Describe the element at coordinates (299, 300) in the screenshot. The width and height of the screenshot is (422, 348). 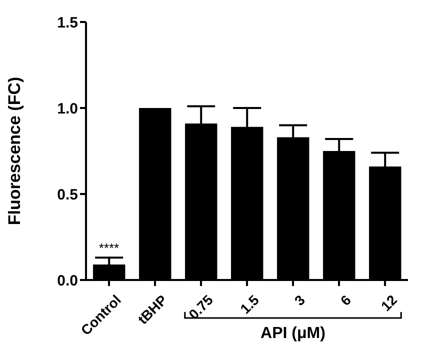
I see `x-tick-label: 3` at that location.